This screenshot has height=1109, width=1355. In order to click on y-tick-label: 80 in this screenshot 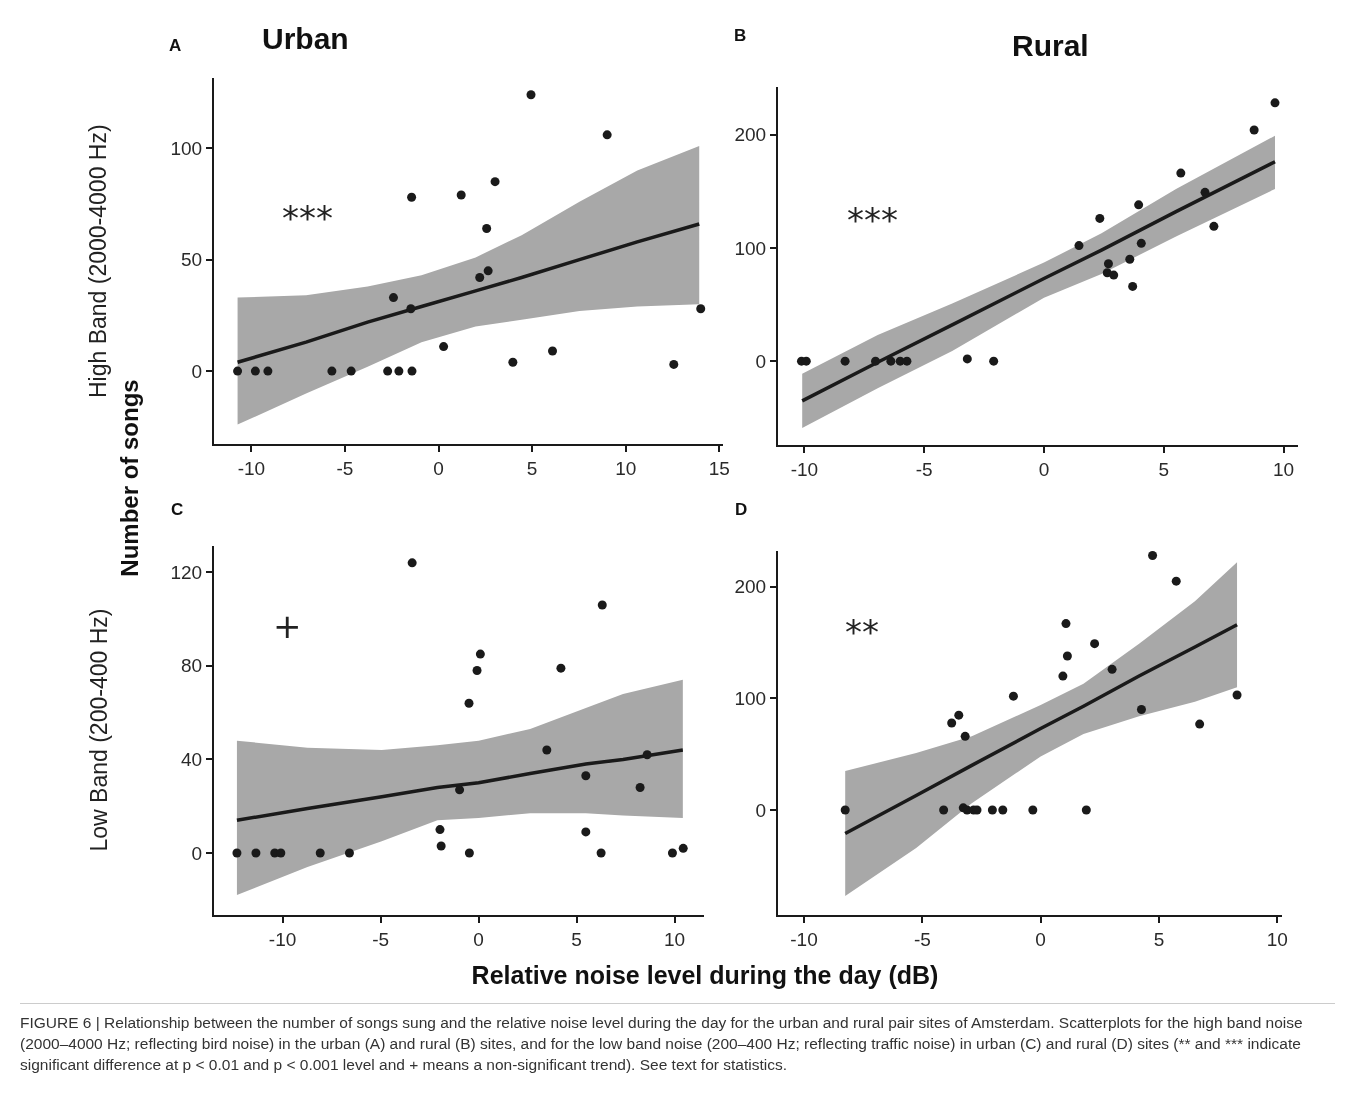, I will do `click(192, 666)`.